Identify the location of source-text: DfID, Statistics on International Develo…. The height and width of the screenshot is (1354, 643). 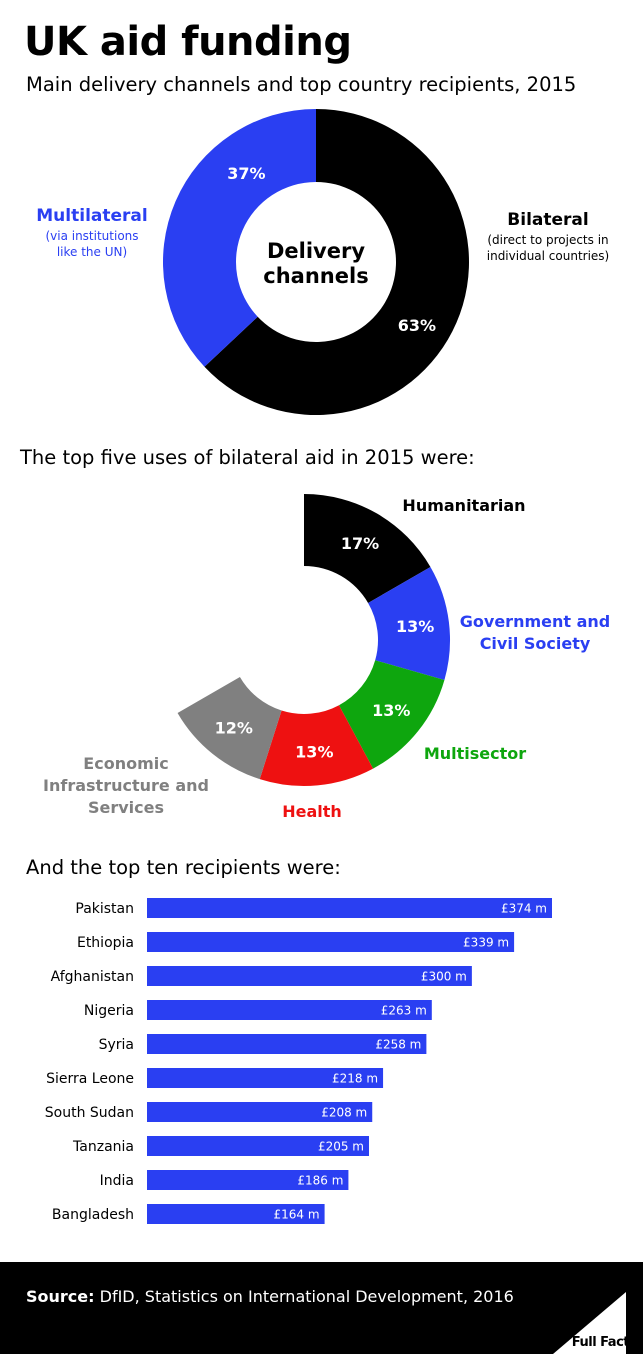
(304, 1296).